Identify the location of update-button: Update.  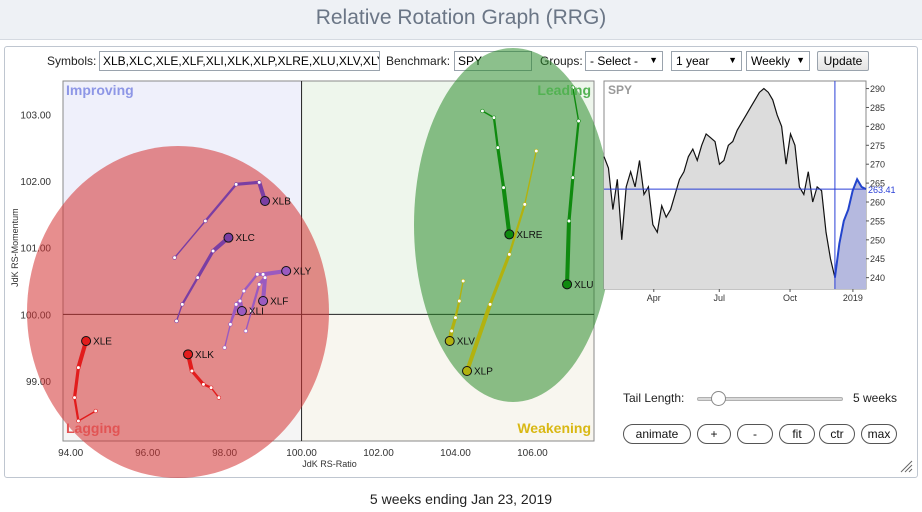
(843, 61).